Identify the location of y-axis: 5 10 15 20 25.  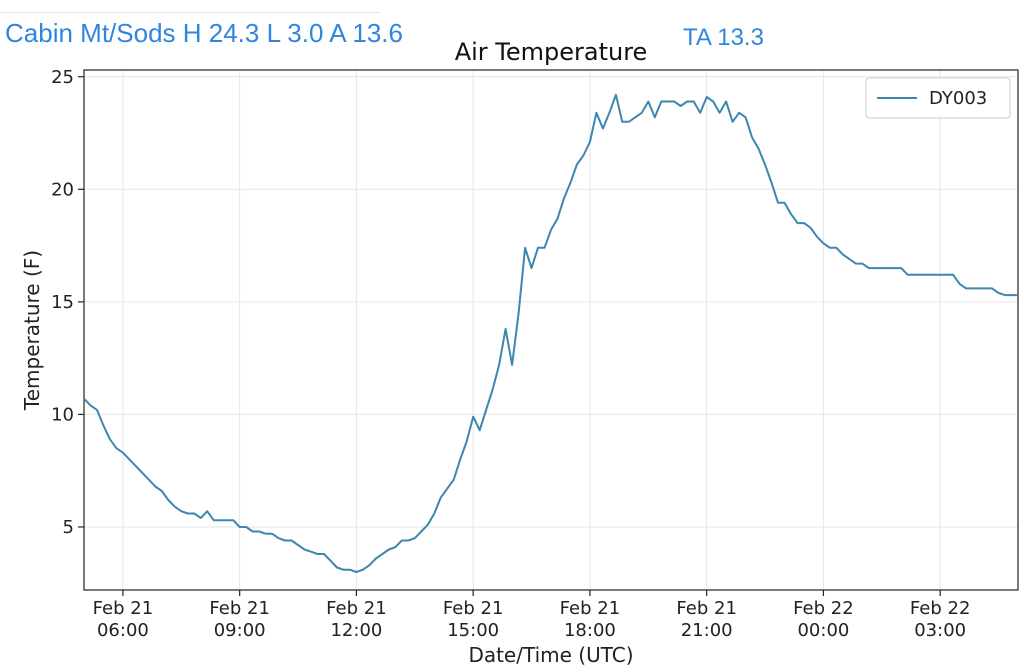
(67, 302).